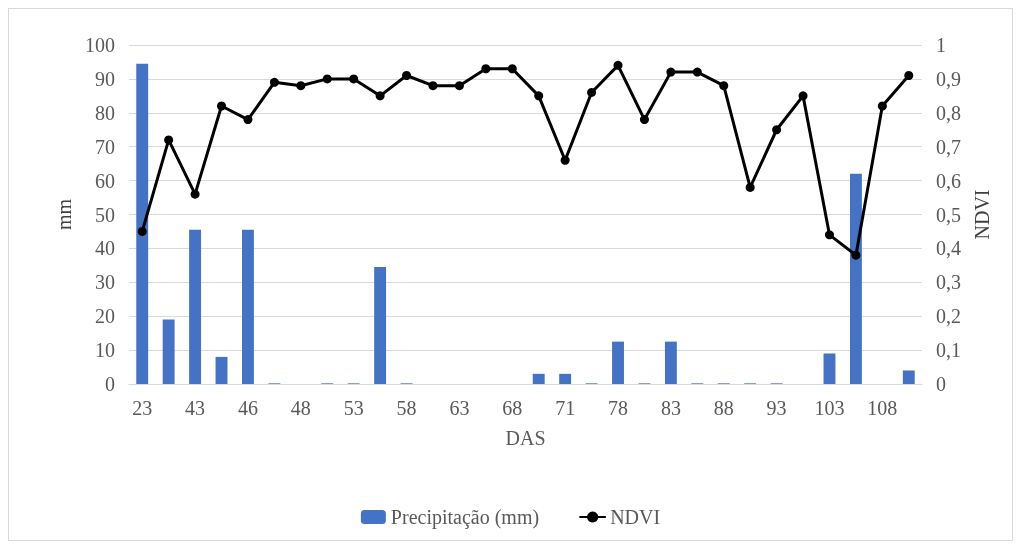  Describe the element at coordinates (948, 146) in the screenshot. I see `y2-tick-label: 0,7` at that location.